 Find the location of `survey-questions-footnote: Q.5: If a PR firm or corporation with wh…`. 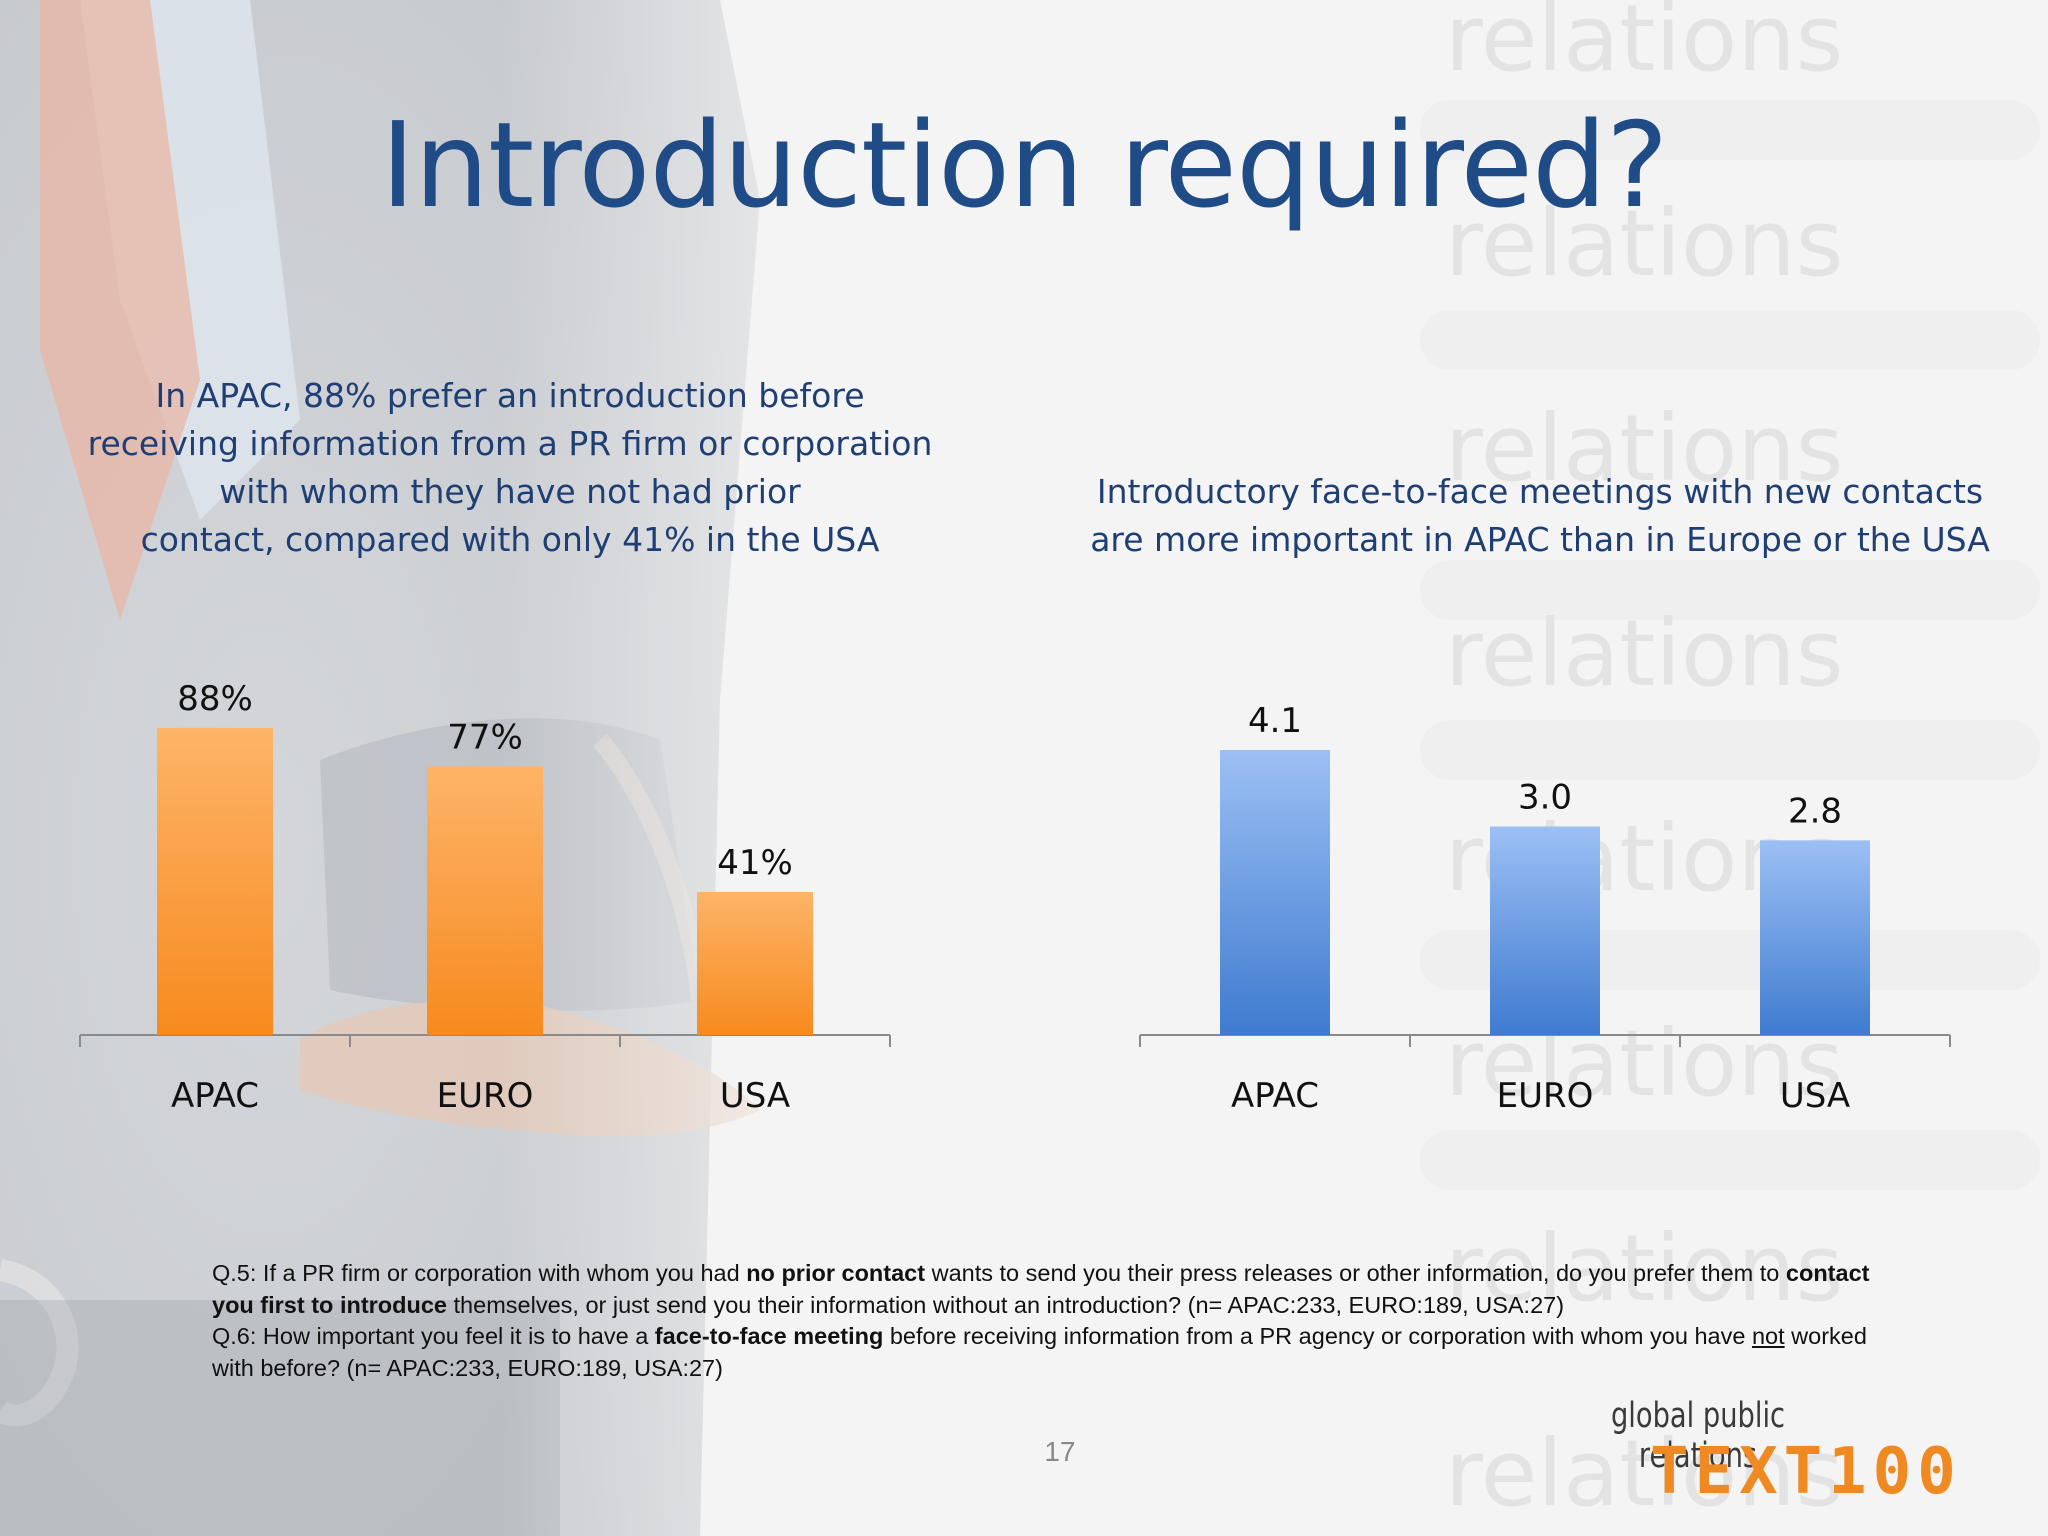

survey-questions-footnote: Q.5: If a PR firm or corporation with wh… is located at coordinates (1041, 1320).